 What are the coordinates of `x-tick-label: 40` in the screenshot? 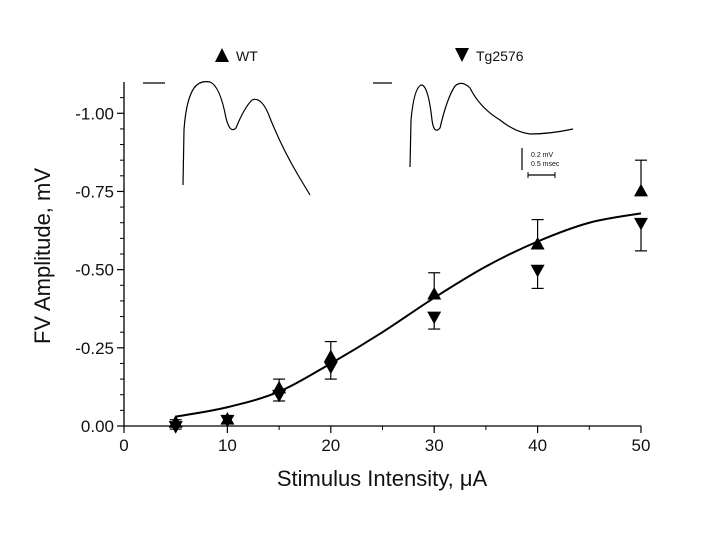 It's located at (537, 445).